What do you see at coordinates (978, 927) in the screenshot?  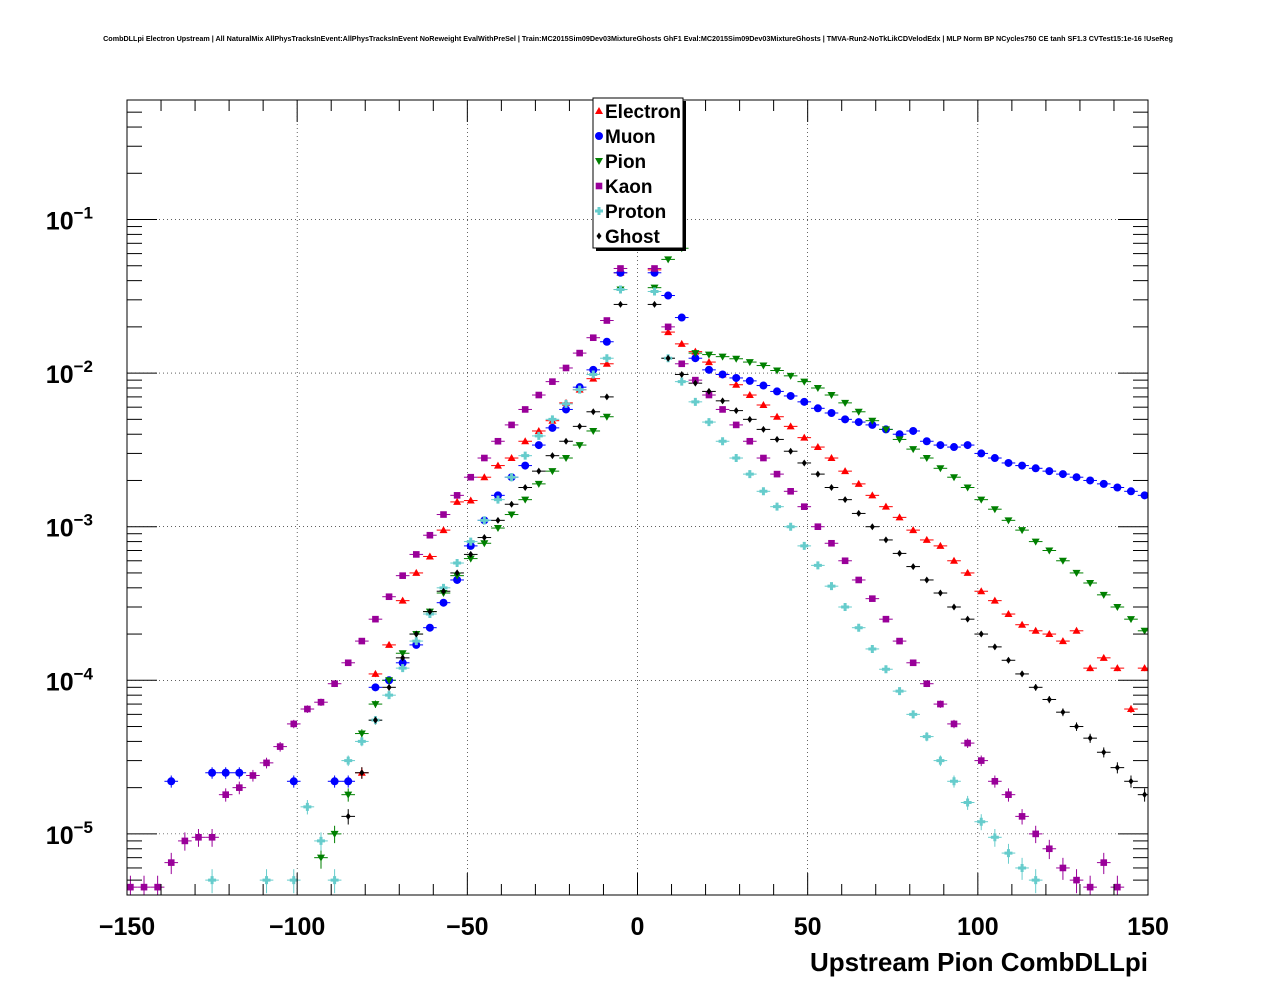 I see `x-tick-label: 100` at bounding box center [978, 927].